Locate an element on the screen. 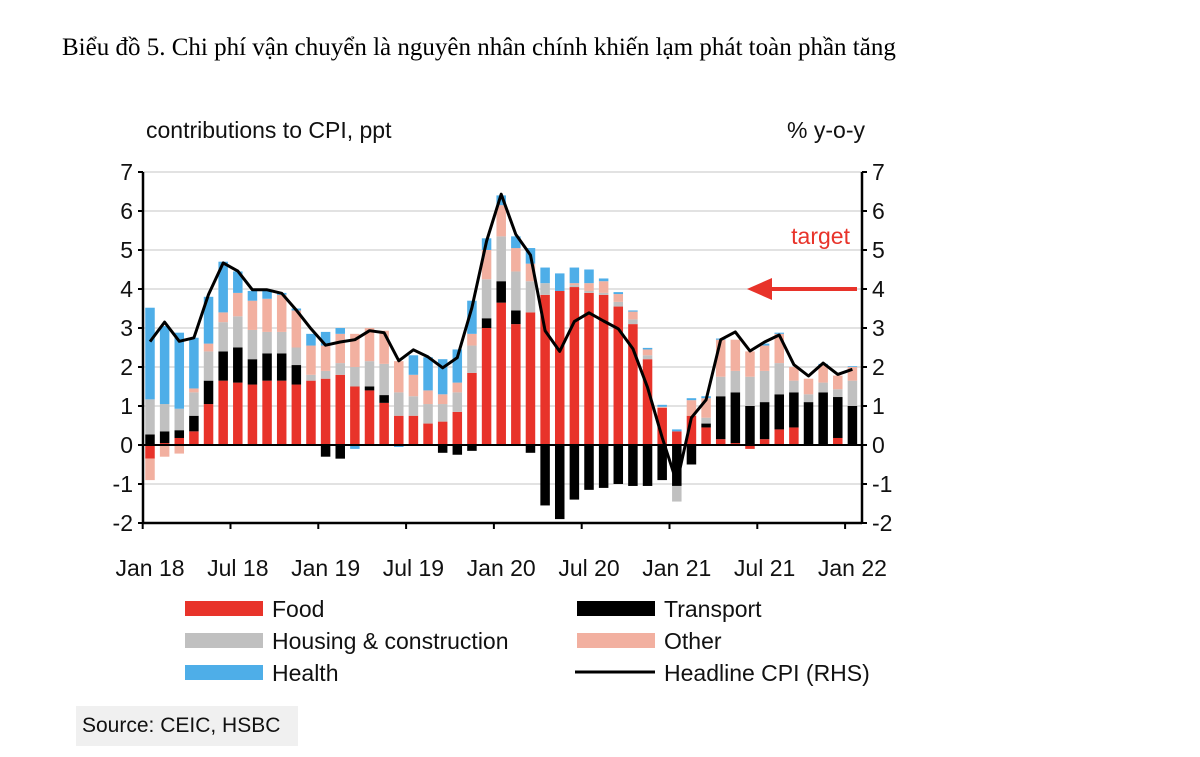 This screenshot has height=757, width=1200. target-arrowhead is located at coordinates (759, 289).